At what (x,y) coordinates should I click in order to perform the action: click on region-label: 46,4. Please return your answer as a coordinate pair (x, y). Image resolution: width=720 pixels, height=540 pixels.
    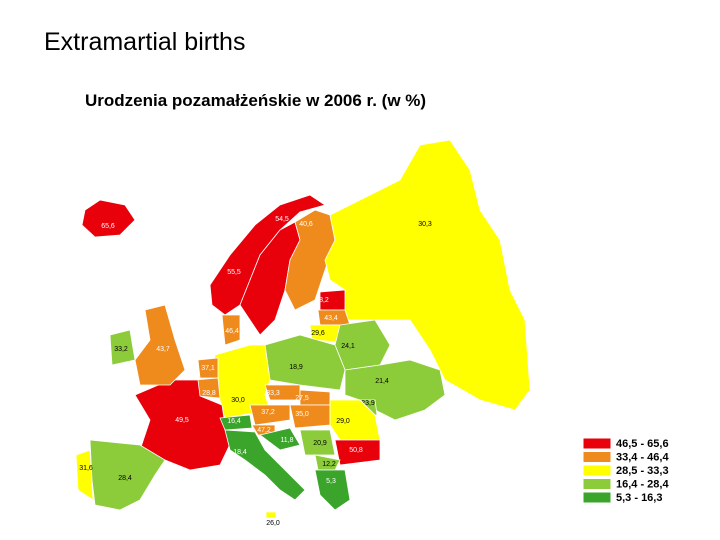
    Looking at the image, I should click on (232, 331).